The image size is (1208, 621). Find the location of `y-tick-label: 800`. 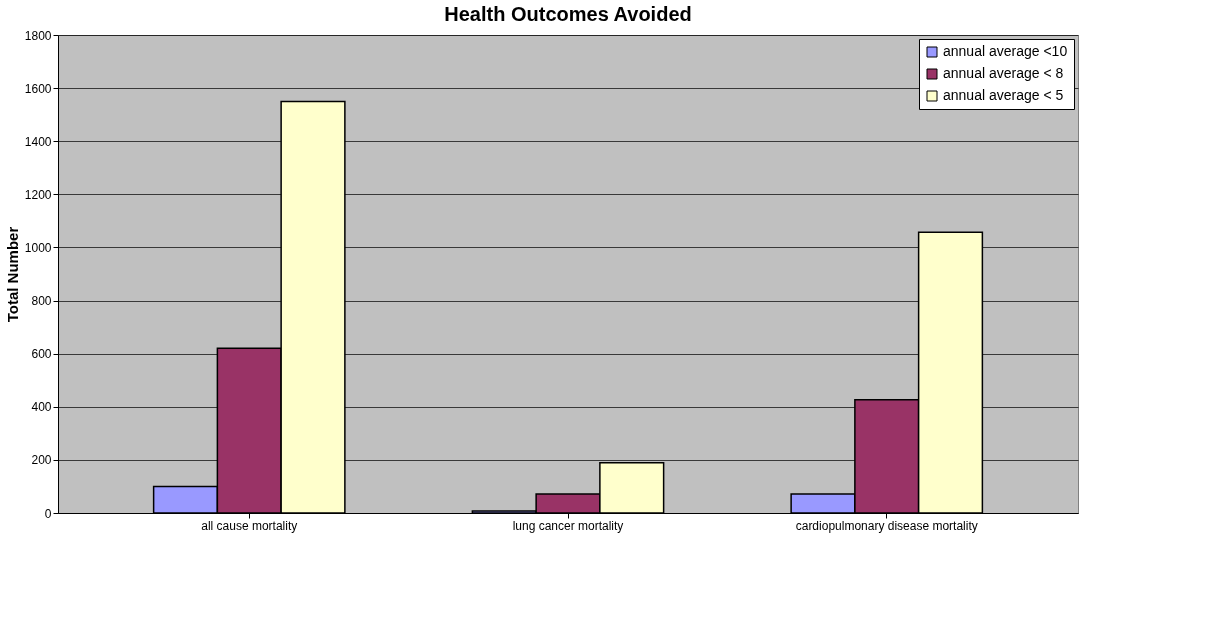

y-tick-label: 800 is located at coordinates (41, 301).